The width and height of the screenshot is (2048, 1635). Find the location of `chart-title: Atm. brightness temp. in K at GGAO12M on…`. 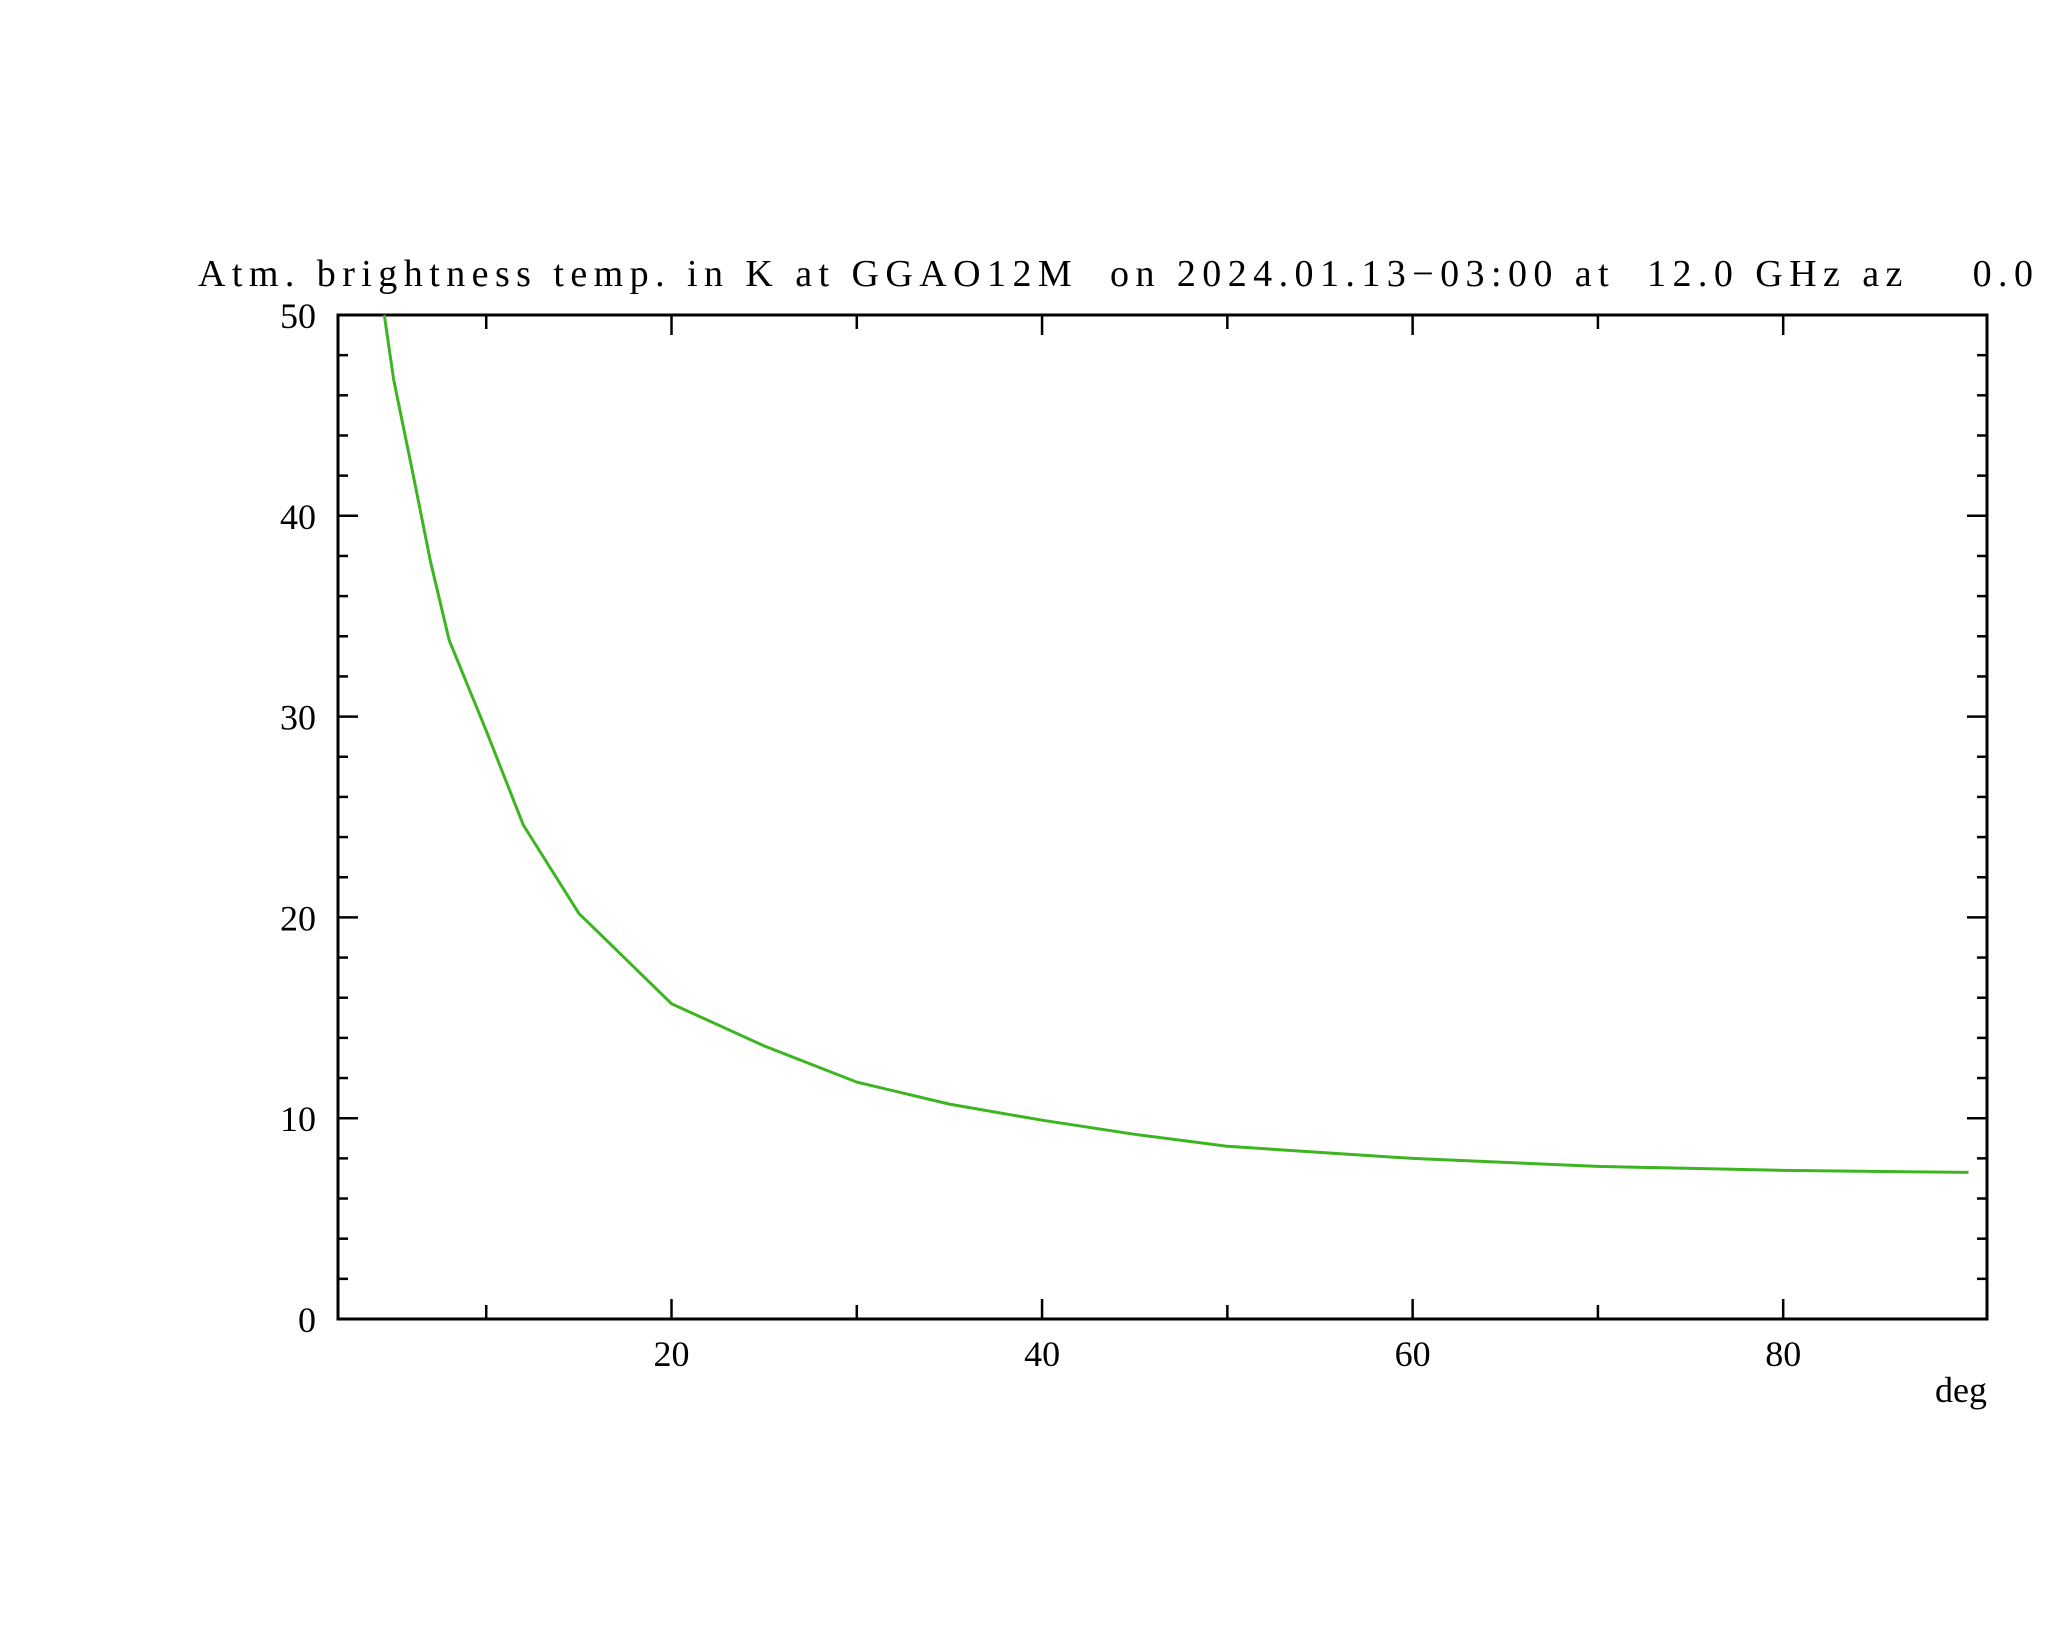

chart-title: Atm. brightness temp. in K at GGAO12M on… is located at coordinates (1115, 274).